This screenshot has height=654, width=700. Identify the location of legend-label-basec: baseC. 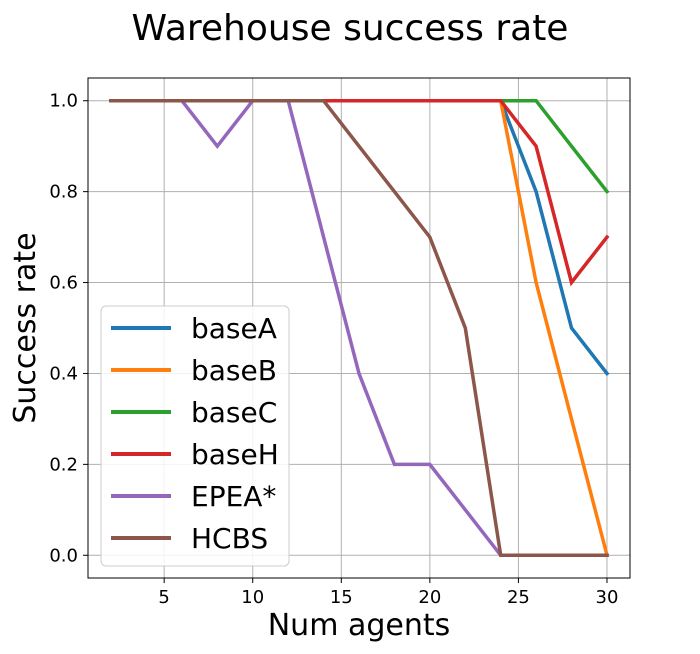
(234, 412).